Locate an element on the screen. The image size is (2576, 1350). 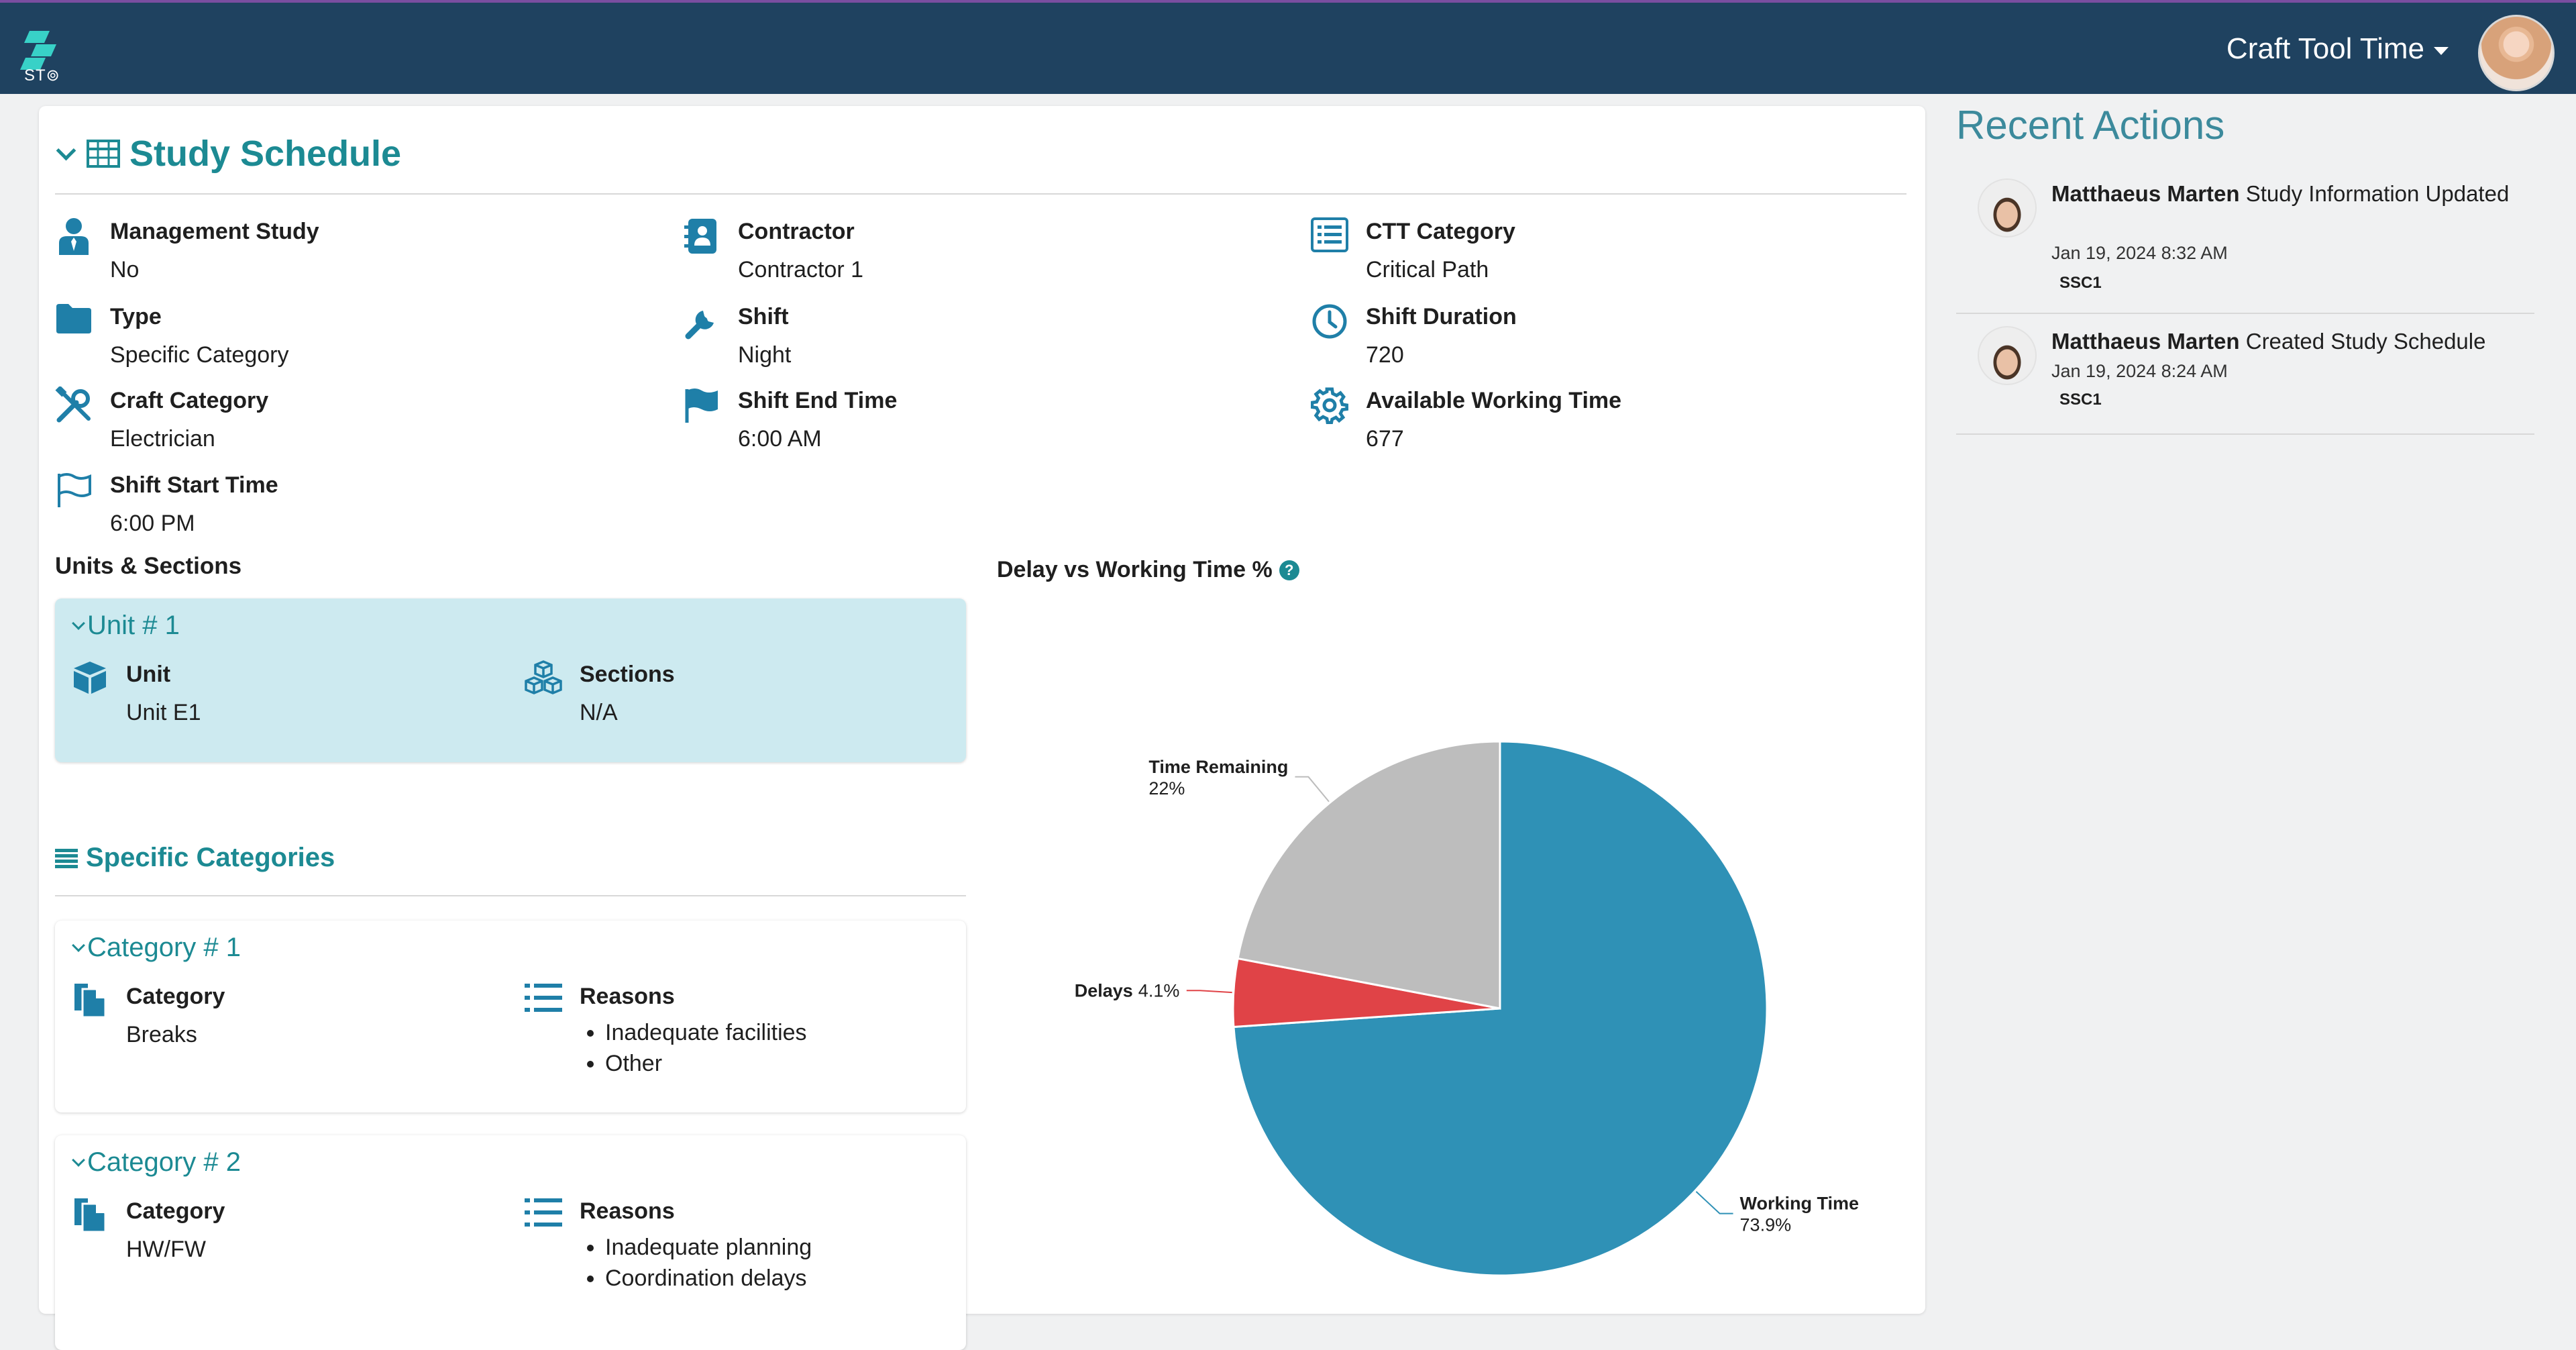
field-category: Category HW/FW is located at coordinates (148, 1230).